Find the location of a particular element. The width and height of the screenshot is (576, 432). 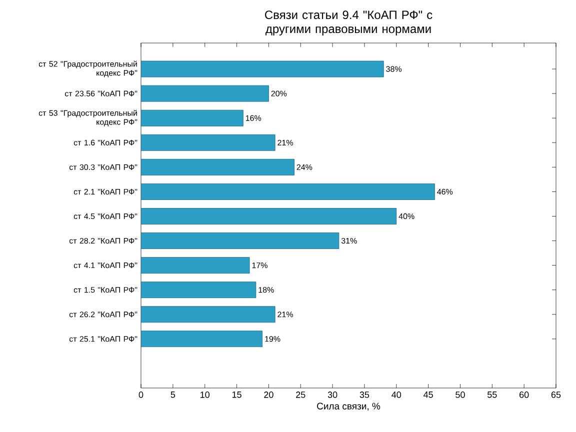

x-tick-label: 65 is located at coordinates (556, 395).